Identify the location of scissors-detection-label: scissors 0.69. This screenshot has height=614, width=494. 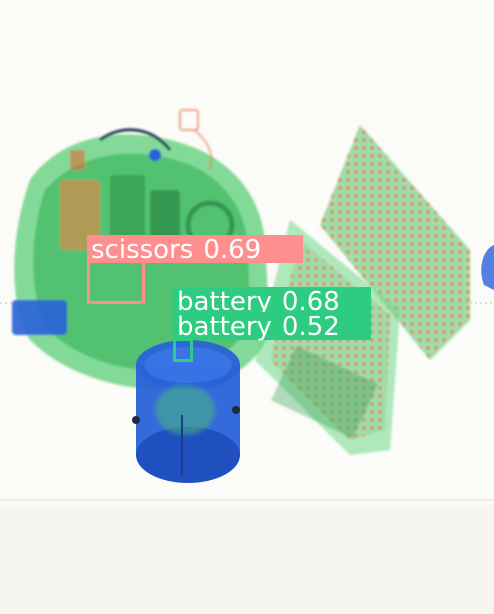
(195, 249).